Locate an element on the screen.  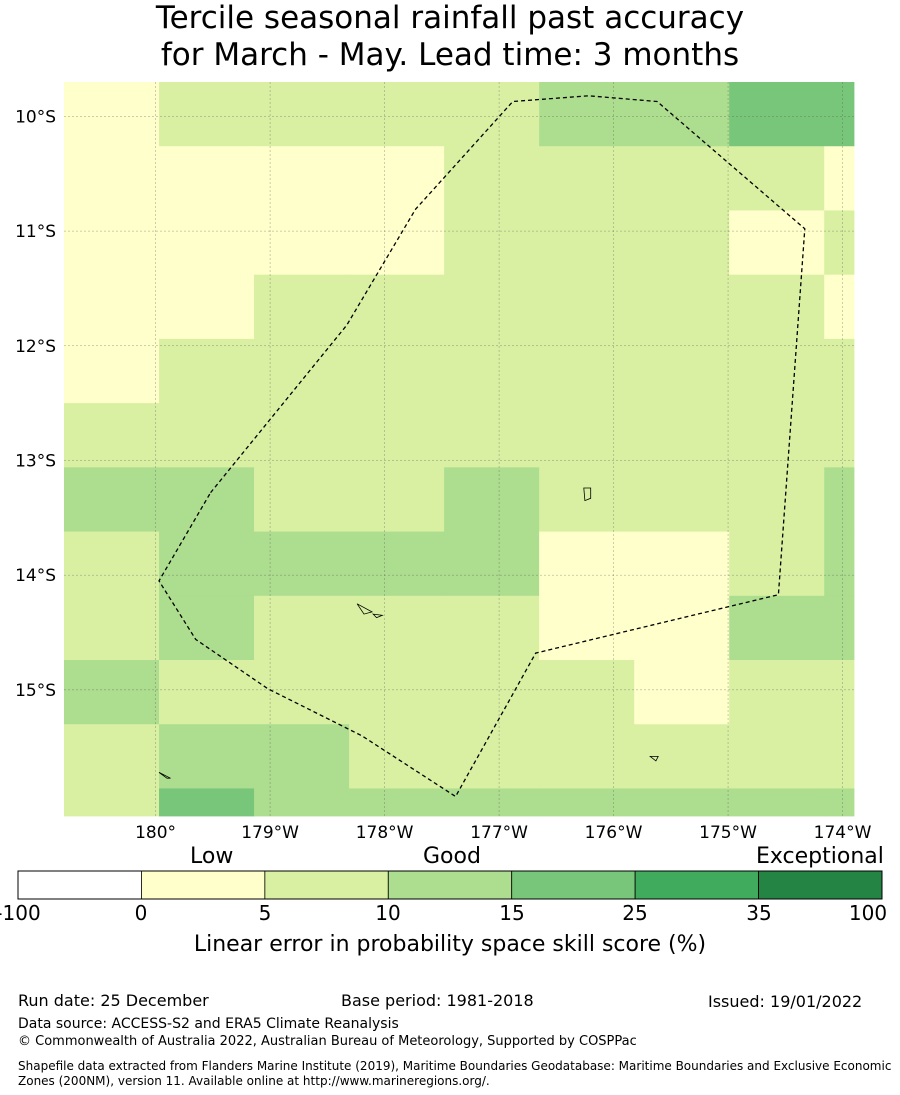
longitude-label: 176°W is located at coordinates (614, 833).